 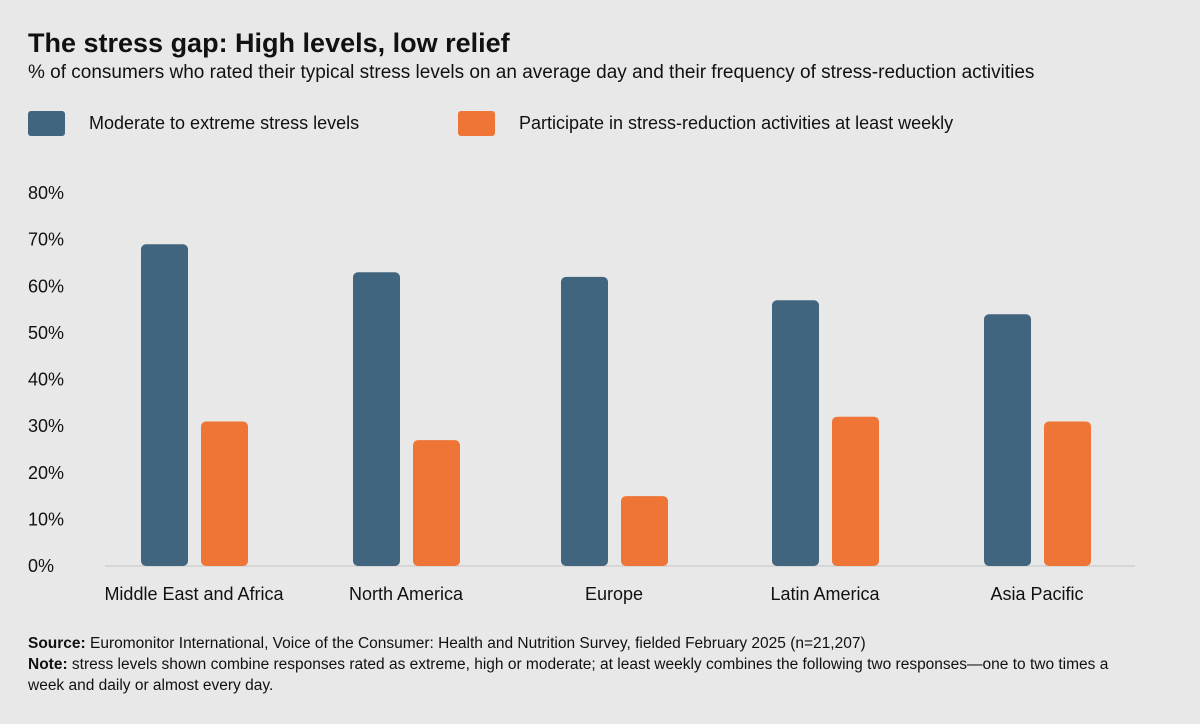 What do you see at coordinates (269, 43) in the screenshot?
I see `chart-title: The stress gap: High levels, low relief` at bounding box center [269, 43].